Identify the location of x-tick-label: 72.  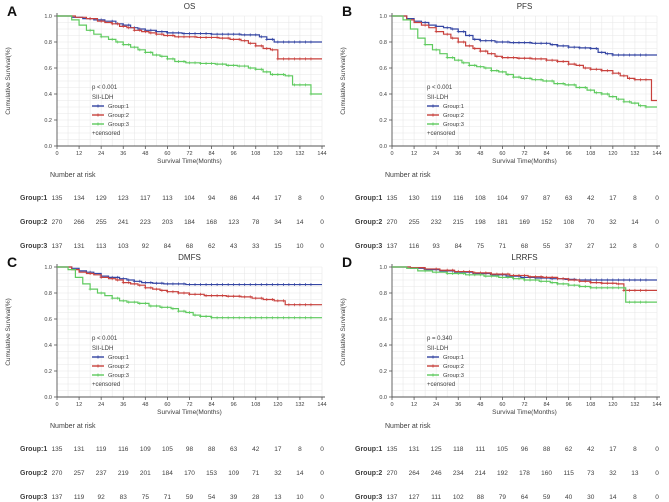
(524, 154).